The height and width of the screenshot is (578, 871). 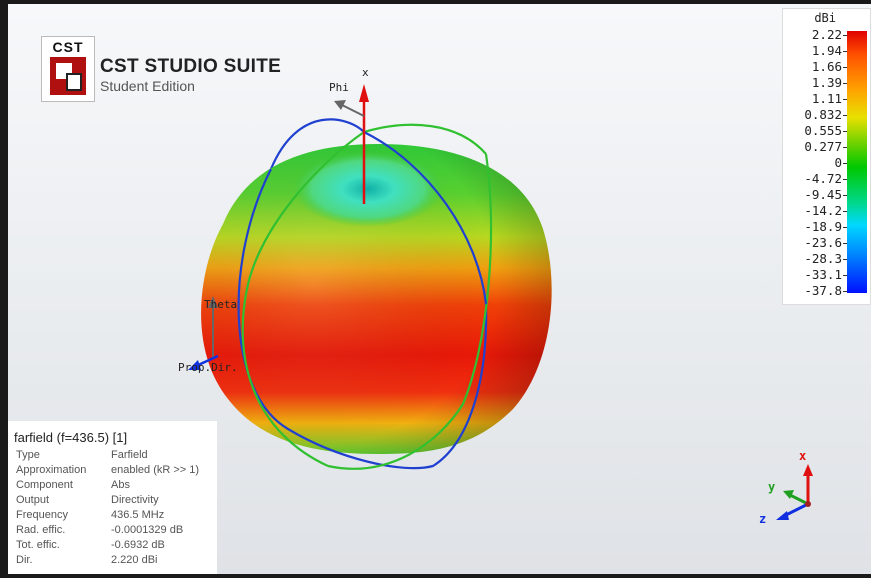 What do you see at coordinates (825, 290) in the screenshot?
I see `colorbar-tick: -37.8` at bounding box center [825, 290].